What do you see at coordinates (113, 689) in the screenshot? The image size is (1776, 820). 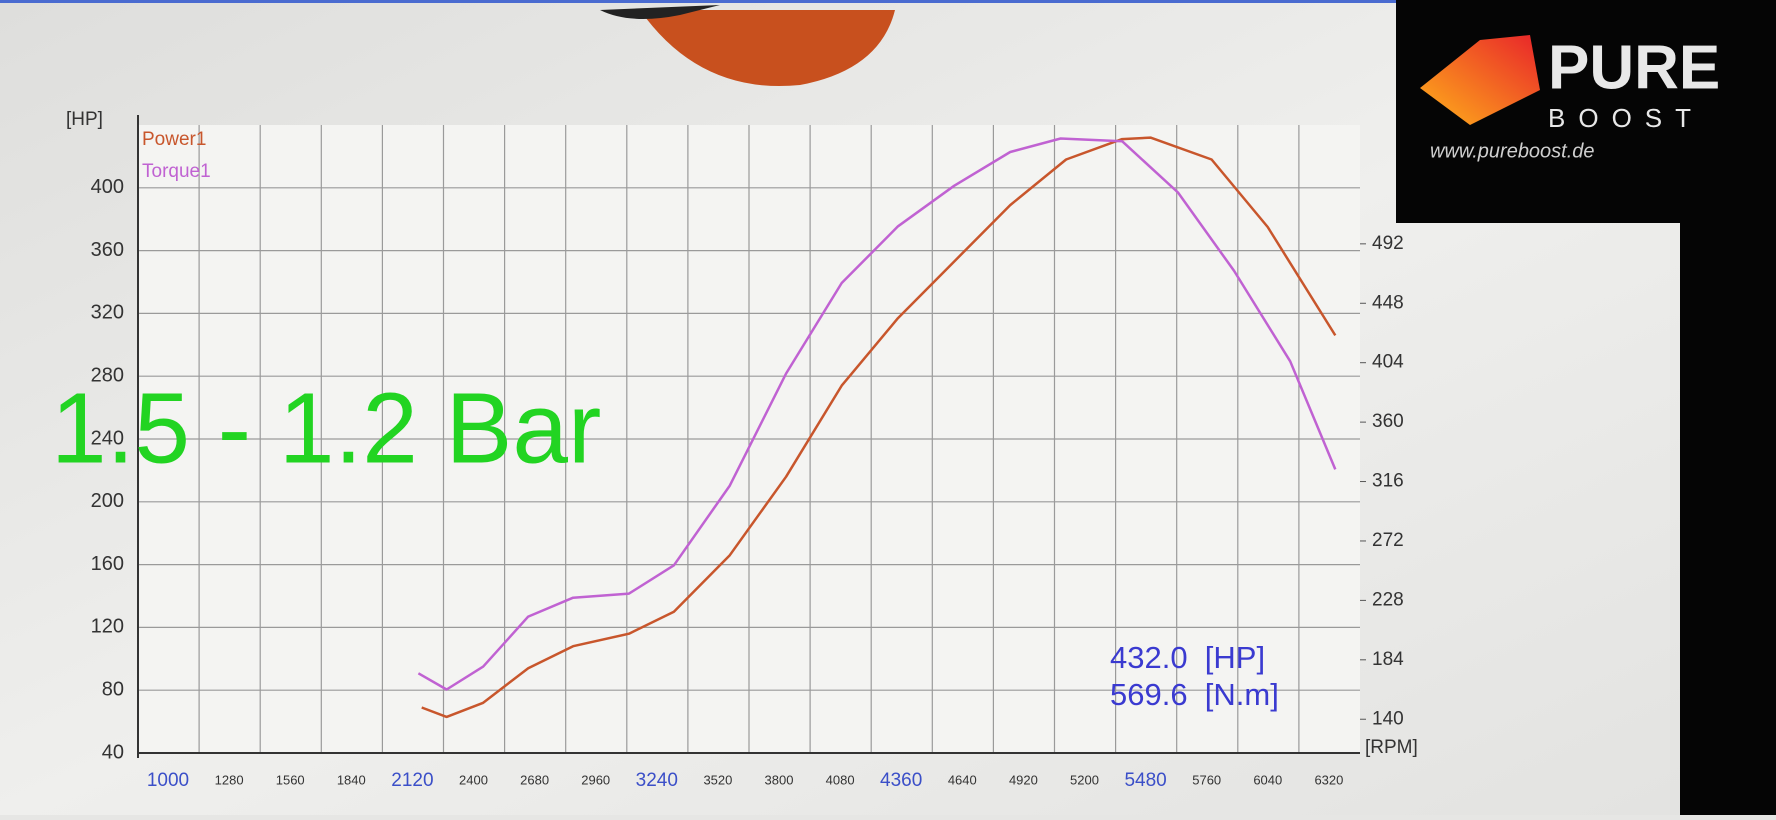 I see `y-tick-label: 80` at bounding box center [113, 689].